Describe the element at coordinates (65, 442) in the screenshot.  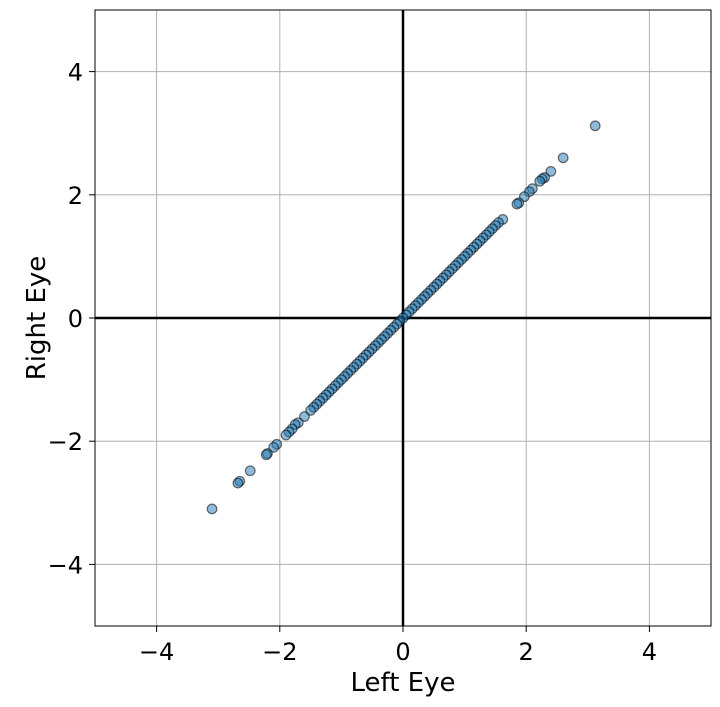
I see `y-tick-label: −2` at that location.